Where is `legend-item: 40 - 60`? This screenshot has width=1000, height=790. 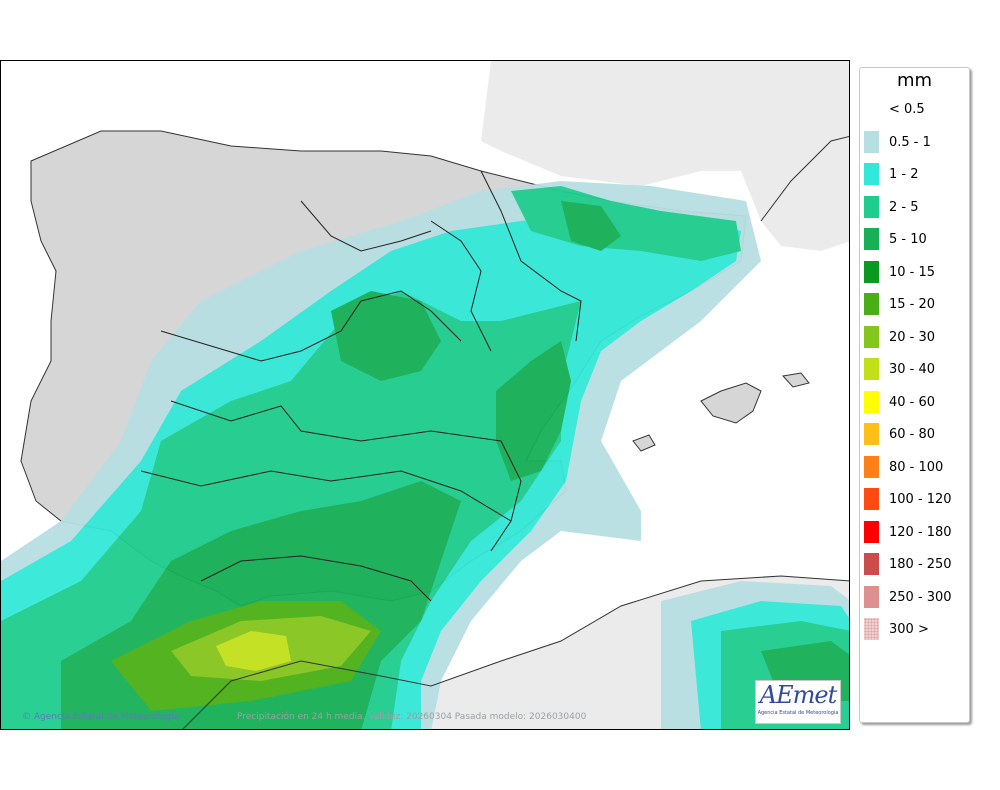
legend-item: 40 - 60 is located at coordinates (914, 401).